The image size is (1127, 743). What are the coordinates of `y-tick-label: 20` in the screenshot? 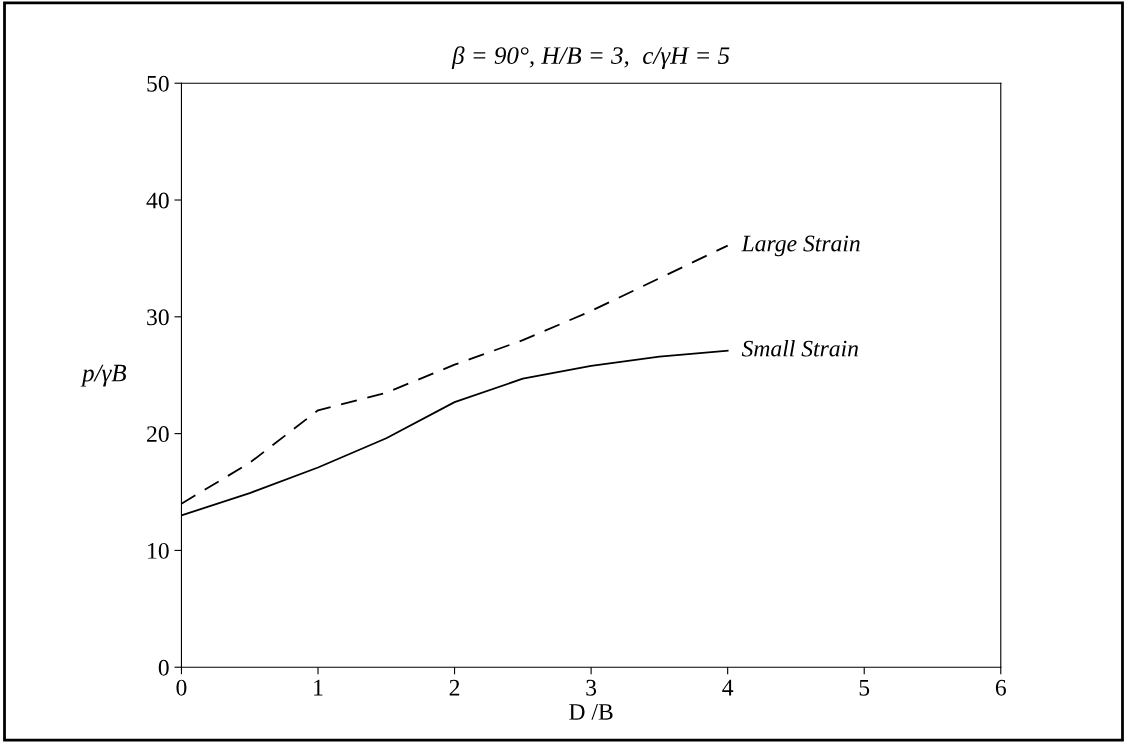 It's located at (158, 434).